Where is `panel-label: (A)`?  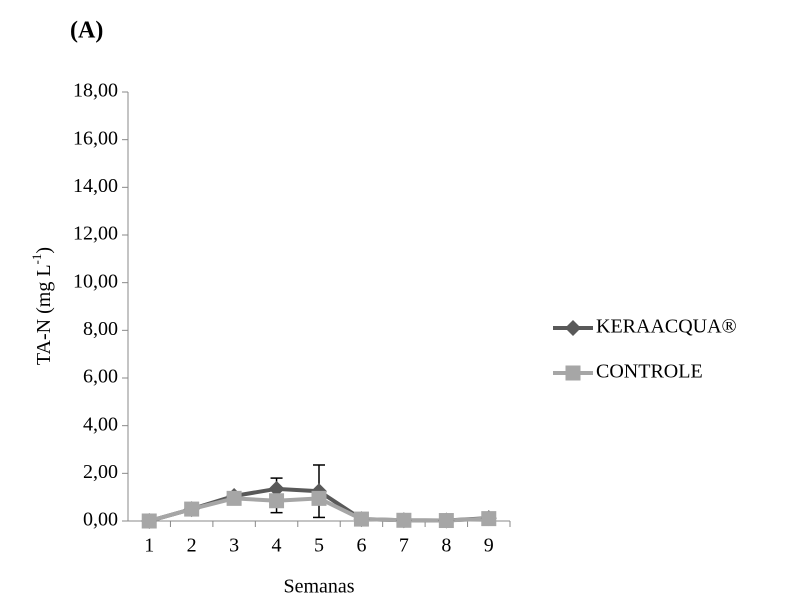
panel-label: (A) is located at coordinates (86, 31).